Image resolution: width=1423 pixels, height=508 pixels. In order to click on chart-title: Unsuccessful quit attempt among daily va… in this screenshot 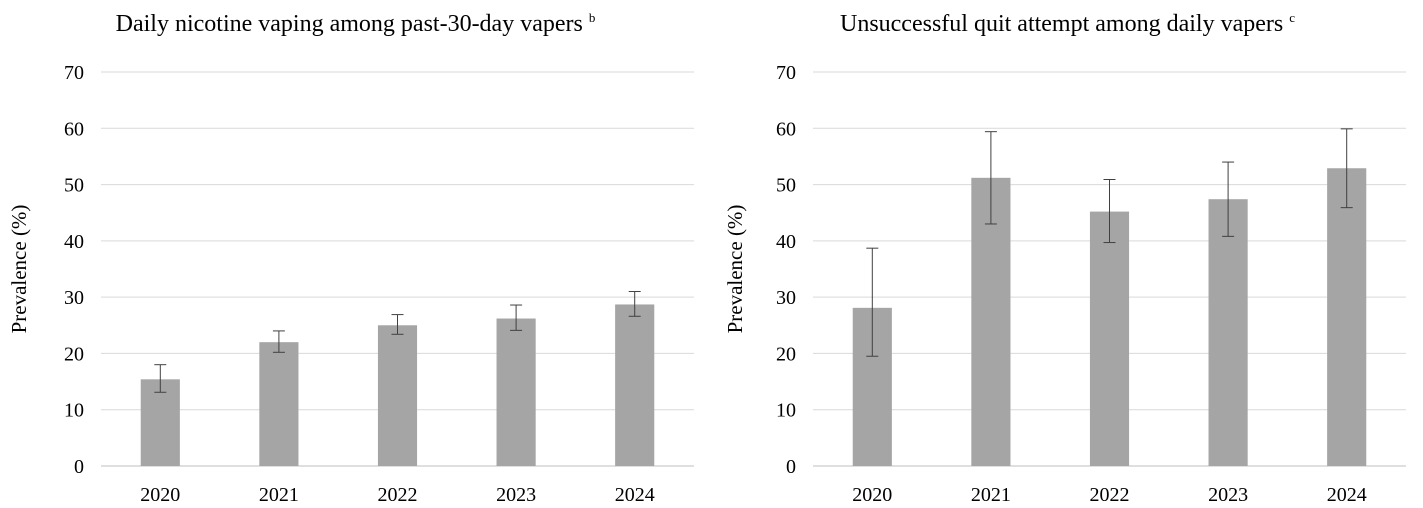, I will do `click(1067, 24)`.